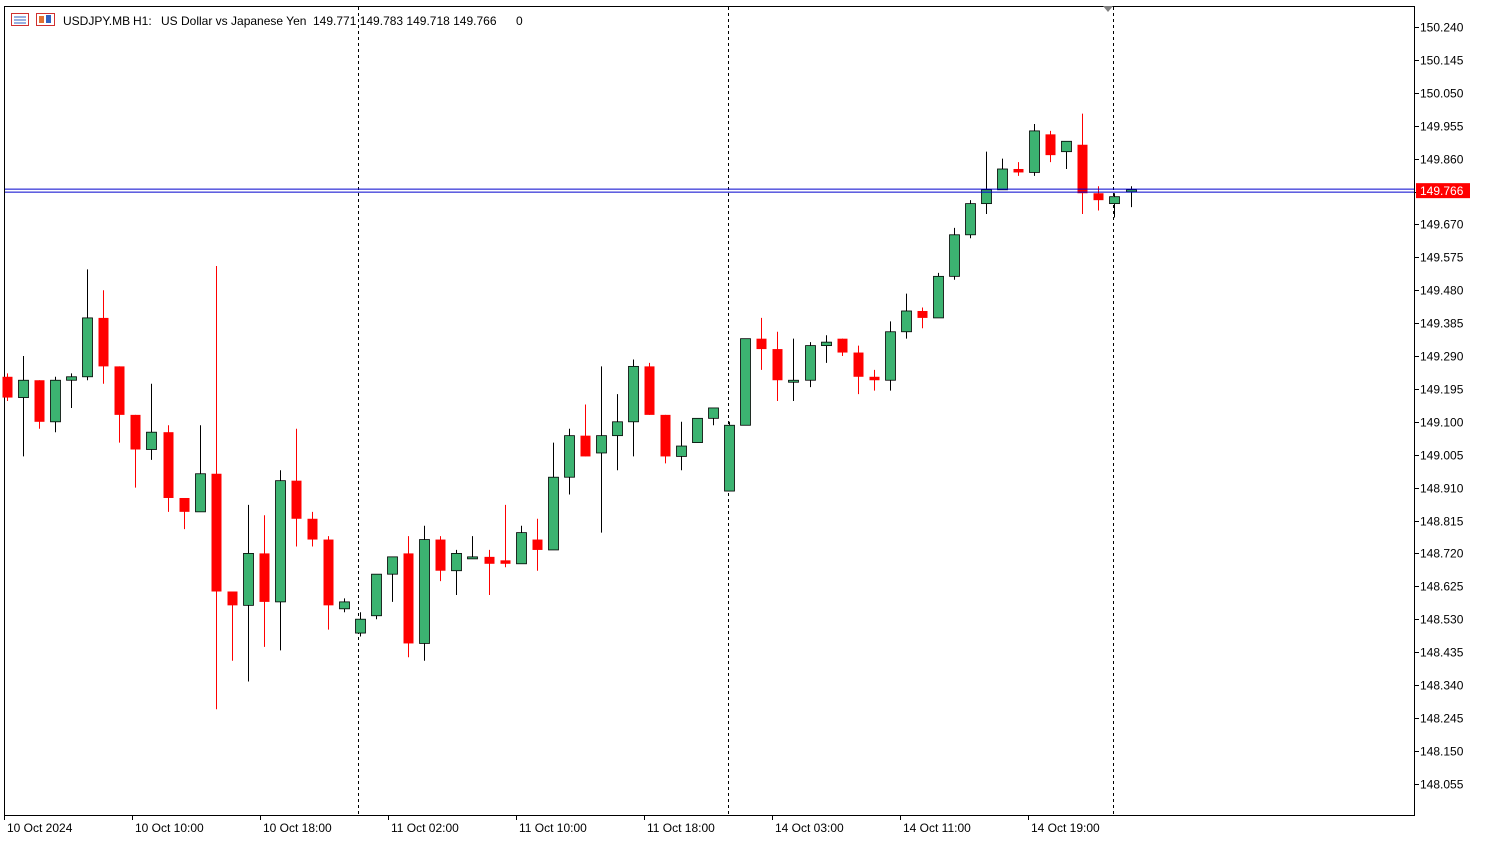 Image resolution: width=1486 pixels, height=845 pixels. I want to click on chart-window-icon, so click(45, 19).